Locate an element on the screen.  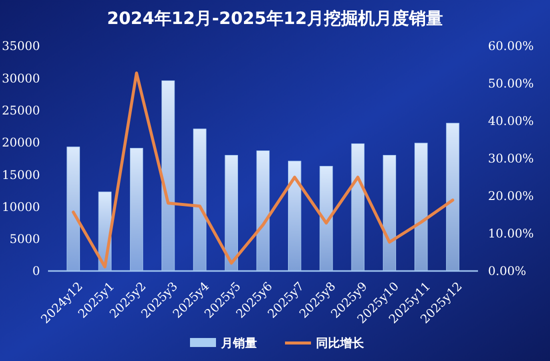
y2-tick-label: 60.00% is located at coordinates (511, 46).